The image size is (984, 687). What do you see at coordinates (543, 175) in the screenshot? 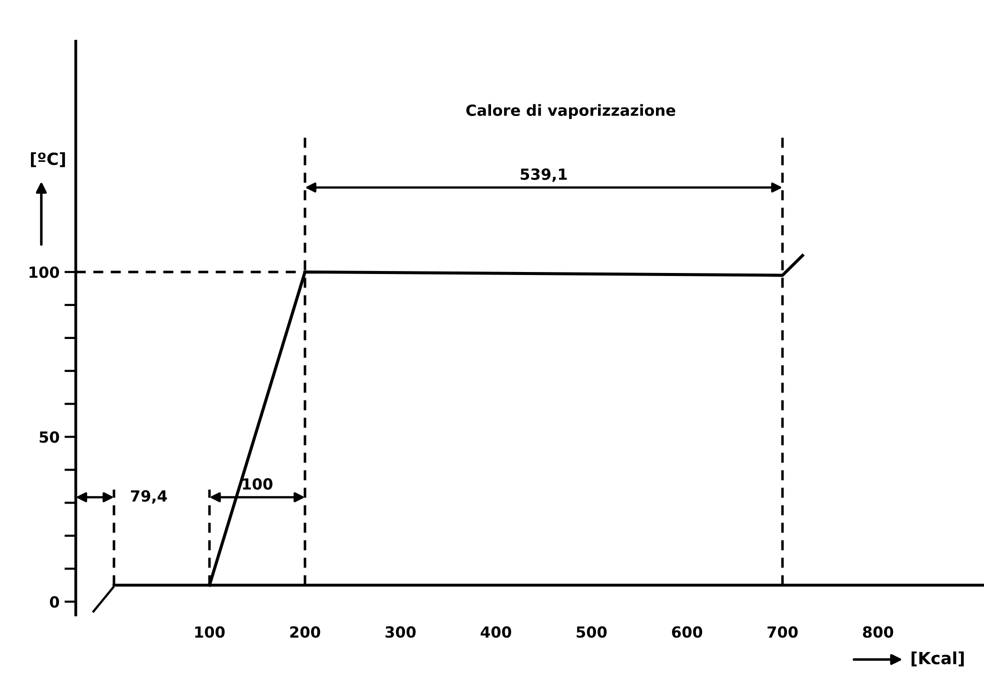
I see `annotation: 539,1` at bounding box center [543, 175].